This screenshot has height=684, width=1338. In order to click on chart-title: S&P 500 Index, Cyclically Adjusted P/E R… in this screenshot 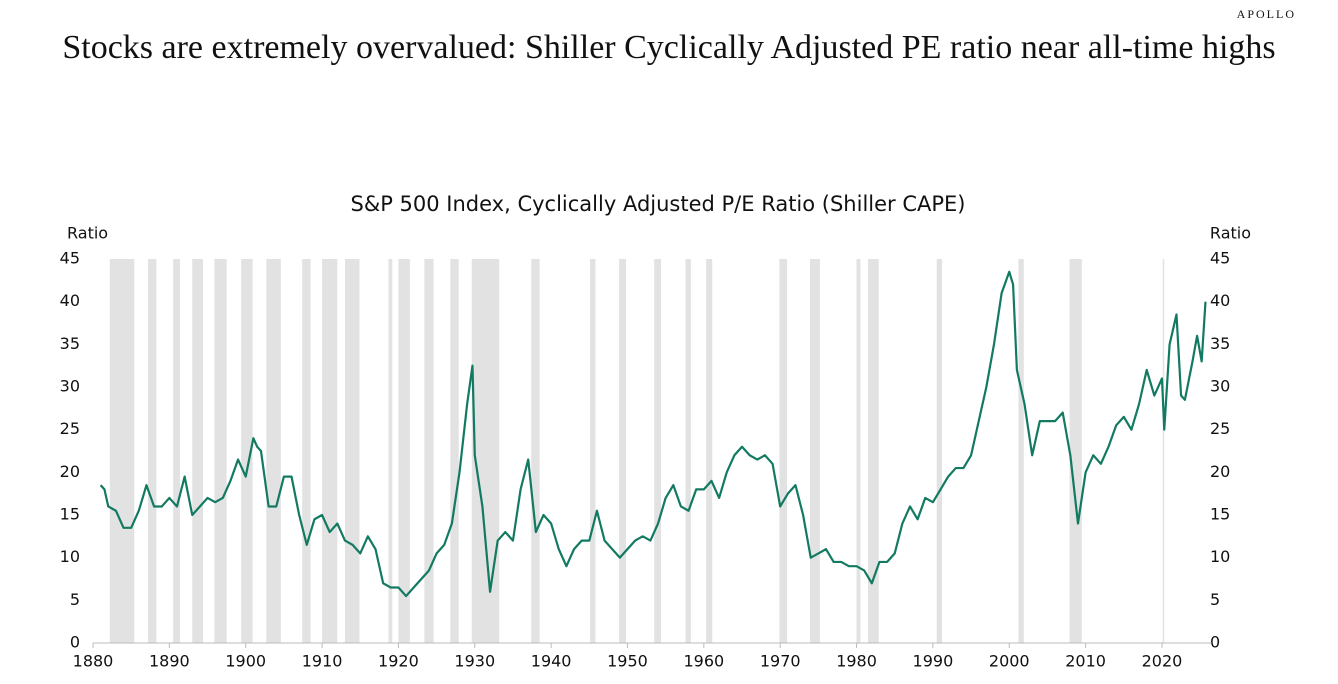, I will do `click(657, 204)`.